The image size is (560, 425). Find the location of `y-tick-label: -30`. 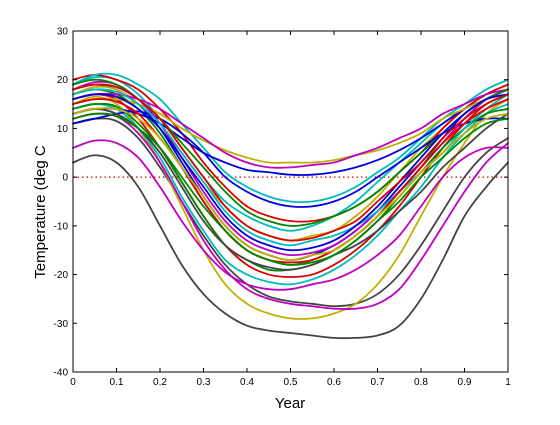

y-tick-label: -30 is located at coordinates (61, 324).